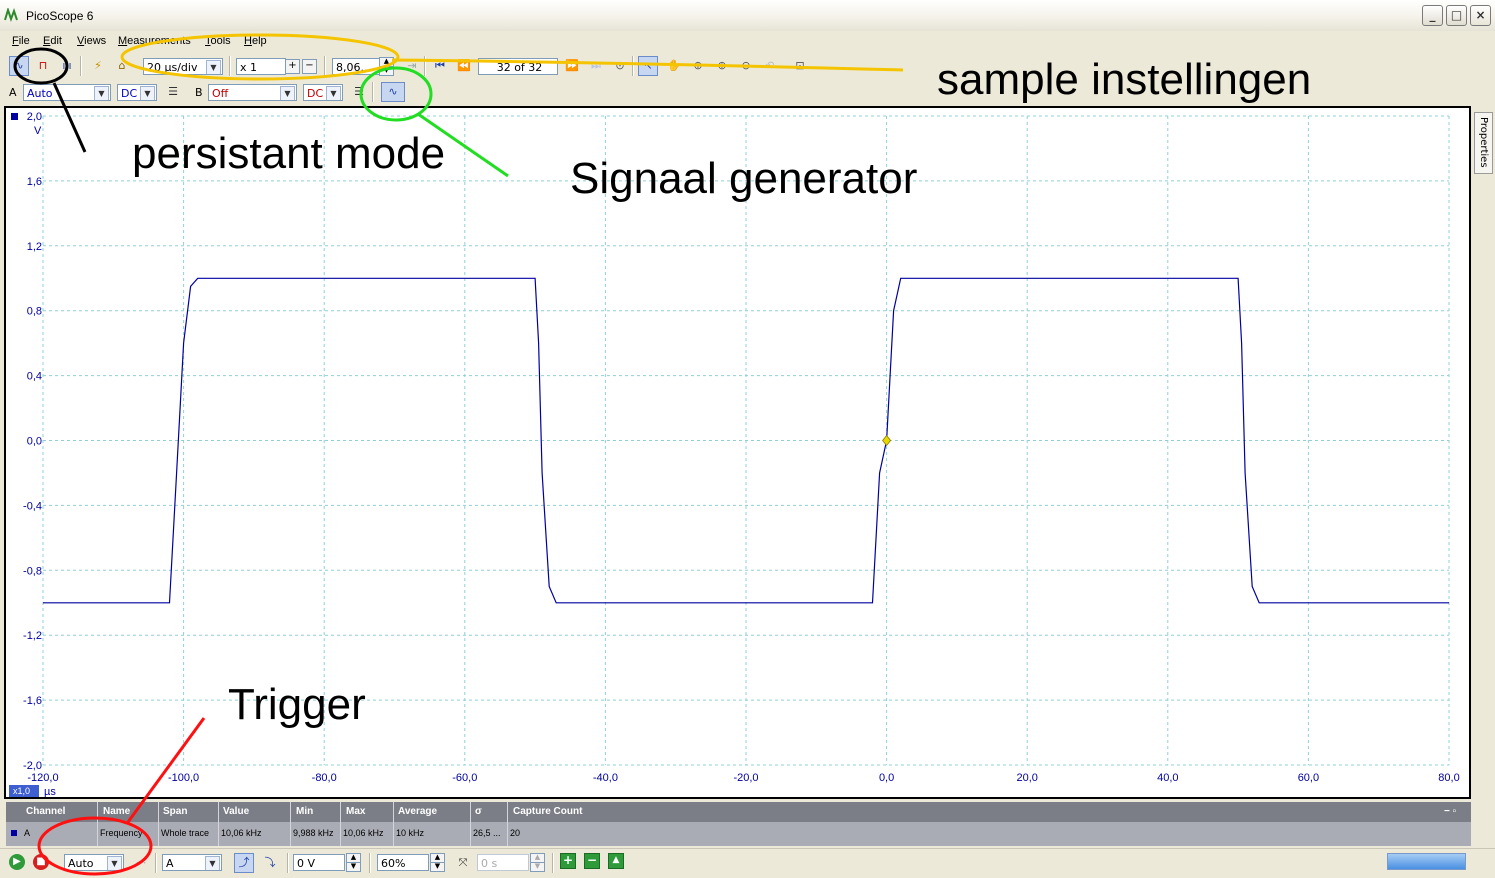  Describe the element at coordinates (478, 811) in the screenshot. I see `col-sigma: σ` at that location.